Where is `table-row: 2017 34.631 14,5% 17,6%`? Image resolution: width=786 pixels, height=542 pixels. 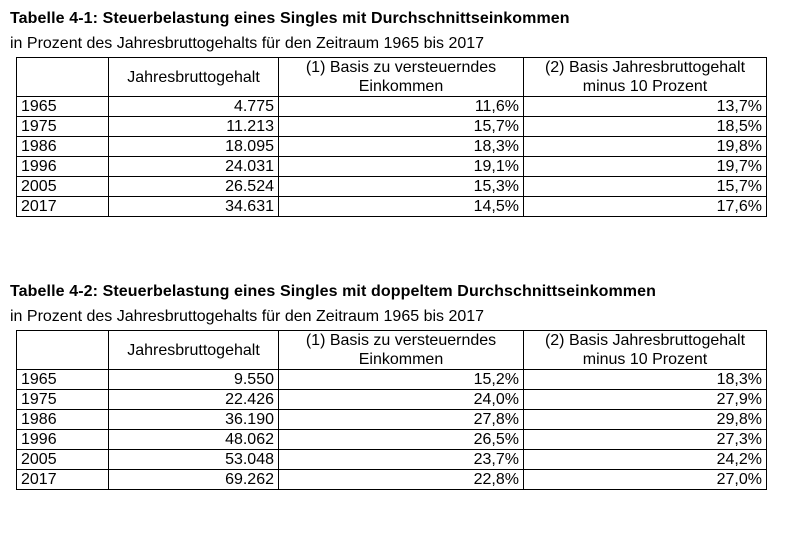
table-row: 2017 34.631 14,5% 17,6% is located at coordinates (391, 206).